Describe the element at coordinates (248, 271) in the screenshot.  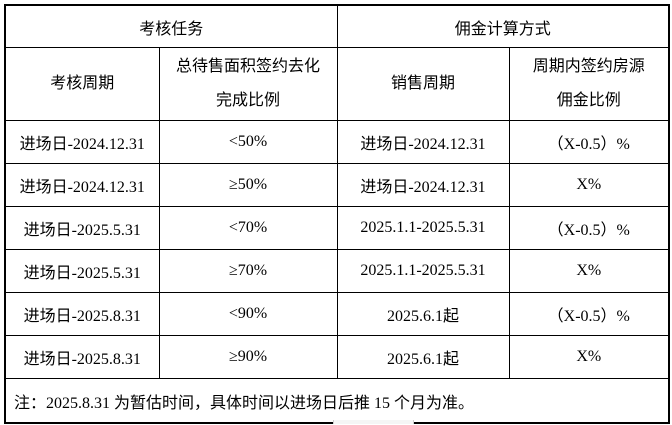
I see `cell-completion-ratio: ≥70%` at that location.